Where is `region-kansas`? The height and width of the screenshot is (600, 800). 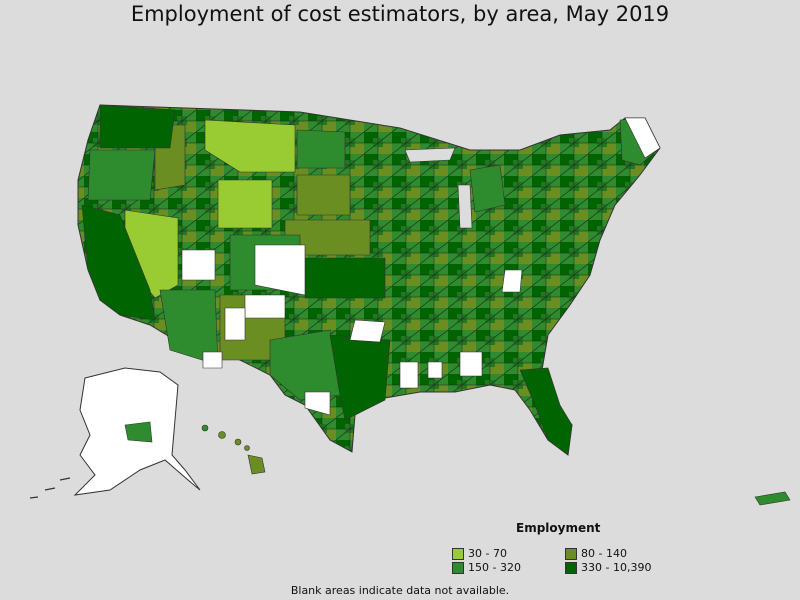
region-kansas is located at coordinates (345, 278).